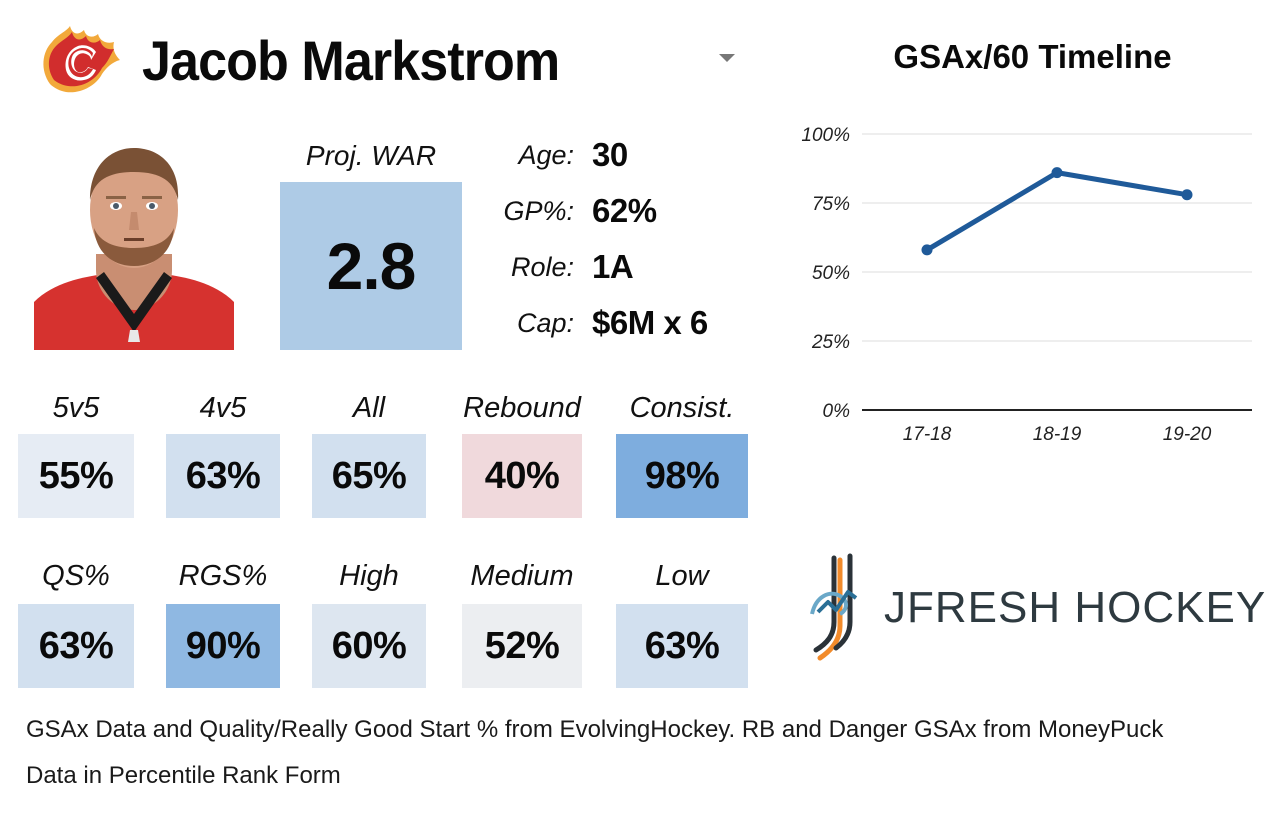 Image resolution: width=1288 pixels, height=820 pixels. Describe the element at coordinates (1057, 211) in the screenshot. I see `series-line` at that location.